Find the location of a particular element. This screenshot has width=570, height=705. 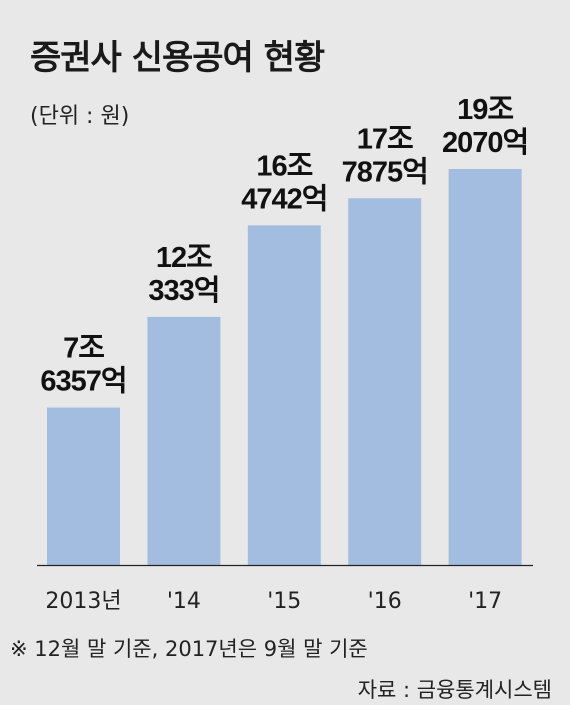

chart-title: 증권사 신용공여 현황 is located at coordinates (177, 58).